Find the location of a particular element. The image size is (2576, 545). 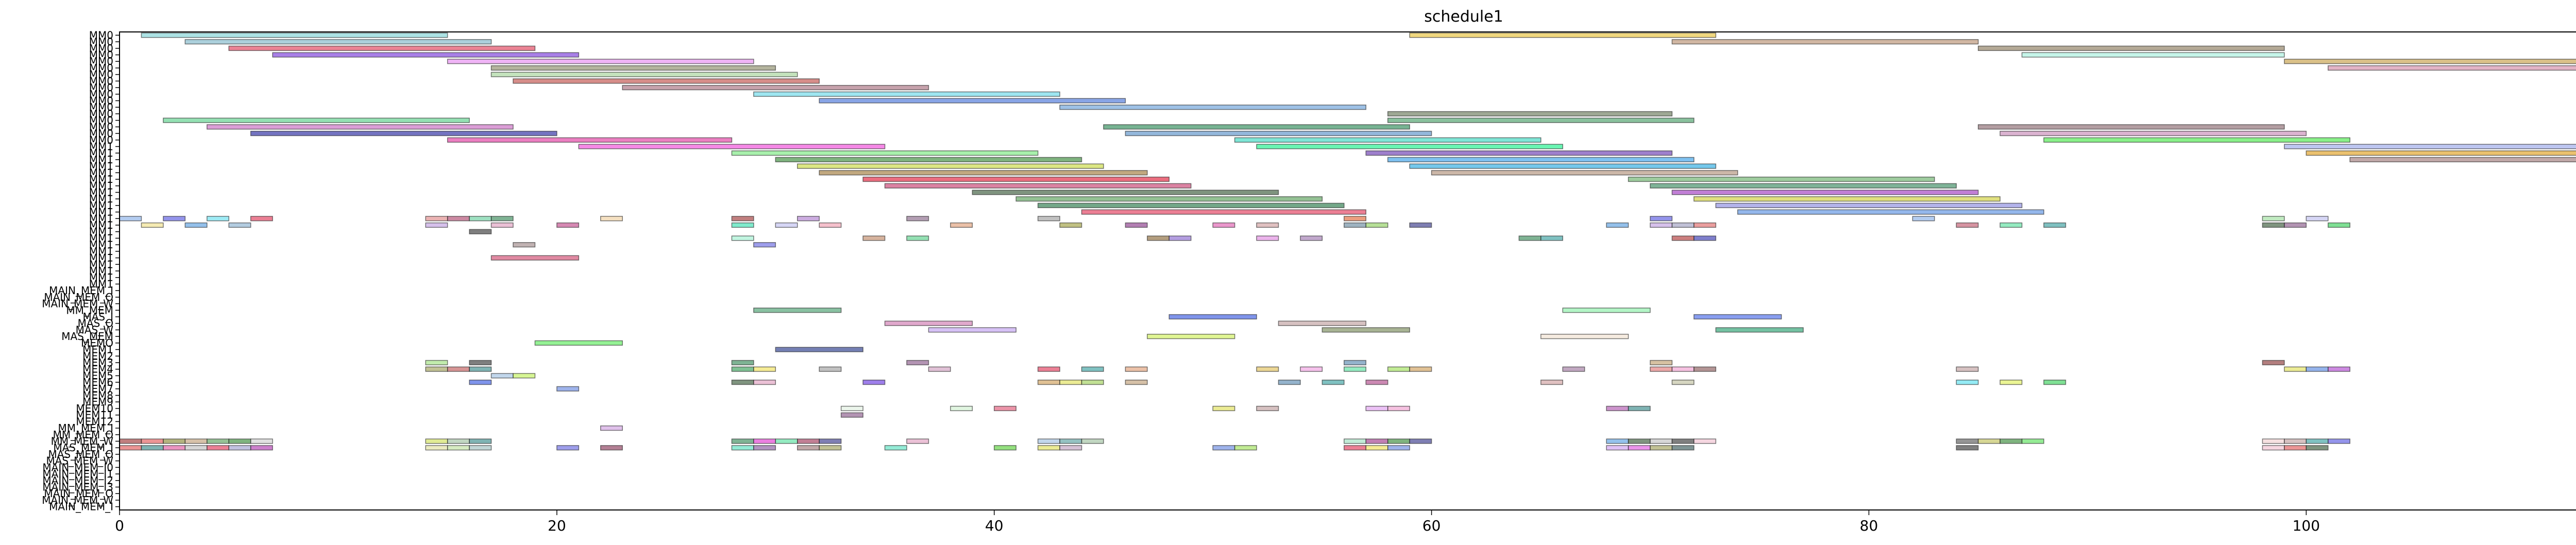

y-tick-label: MAS_MEM_W is located at coordinates (79, 461).